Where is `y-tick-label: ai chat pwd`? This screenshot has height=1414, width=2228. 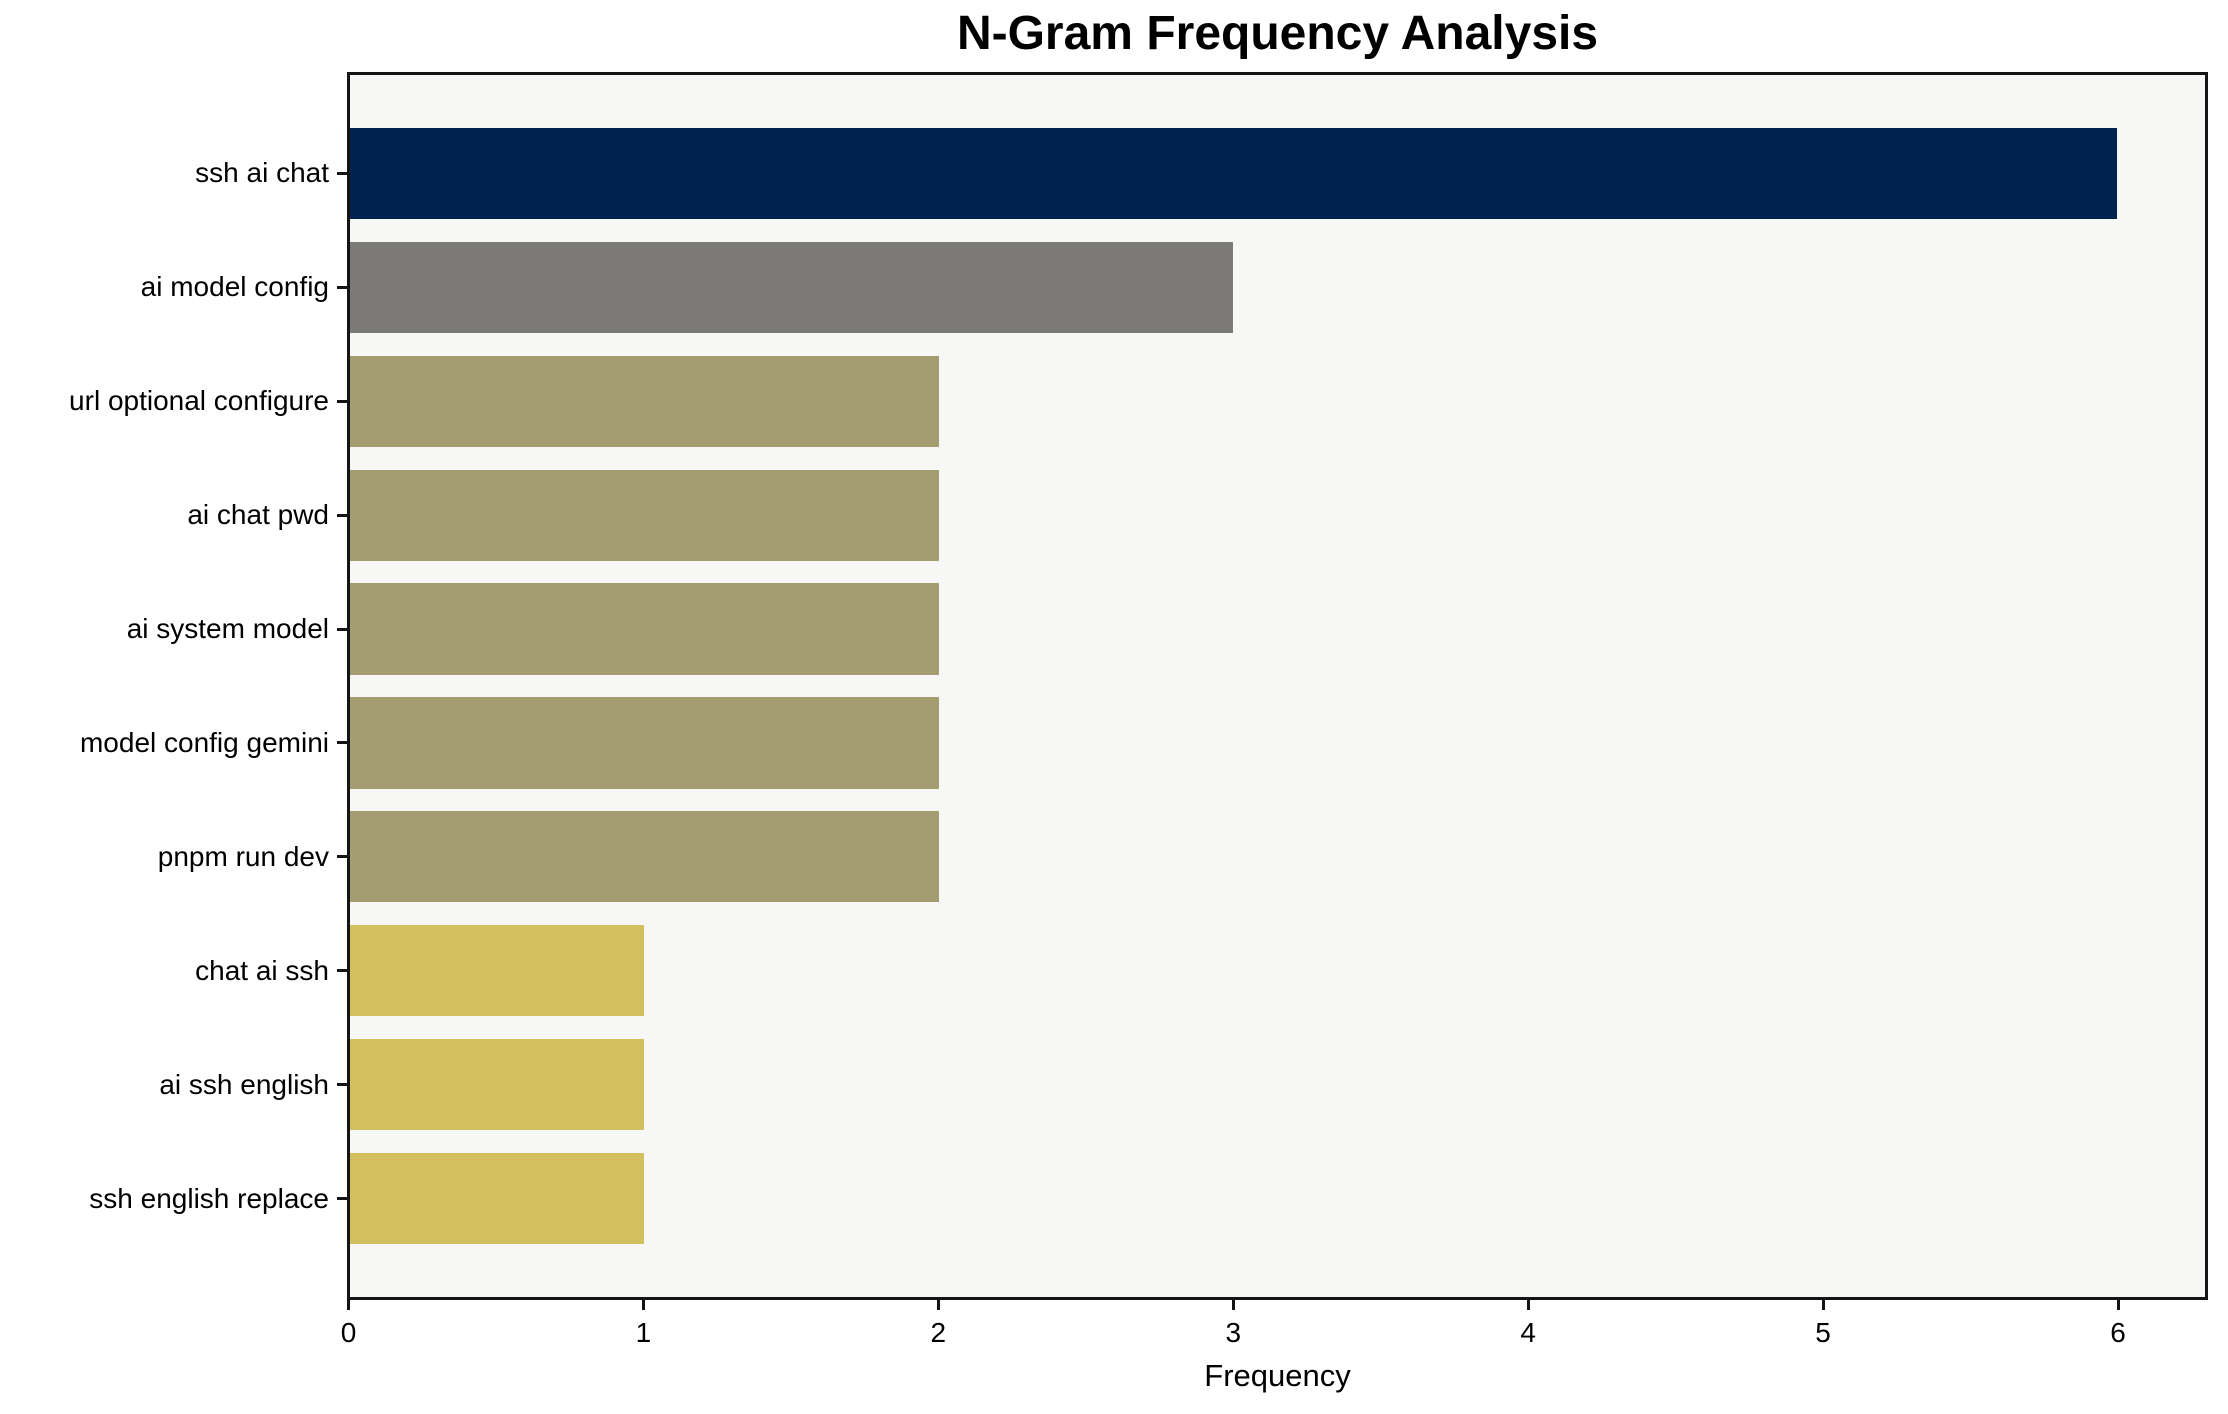
y-tick-label: ai chat pwd is located at coordinates (258, 515).